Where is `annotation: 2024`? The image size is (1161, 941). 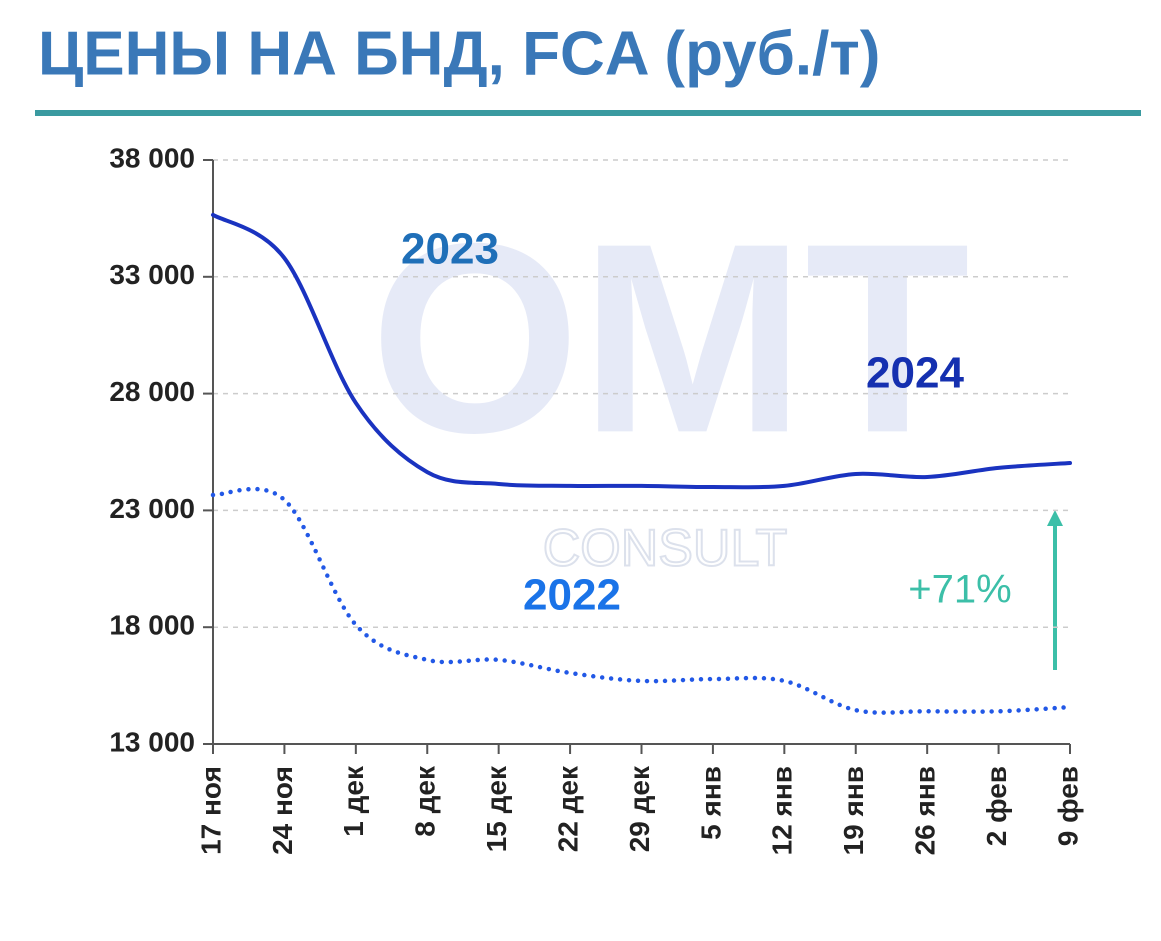
annotation: 2024 is located at coordinates (915, 373).